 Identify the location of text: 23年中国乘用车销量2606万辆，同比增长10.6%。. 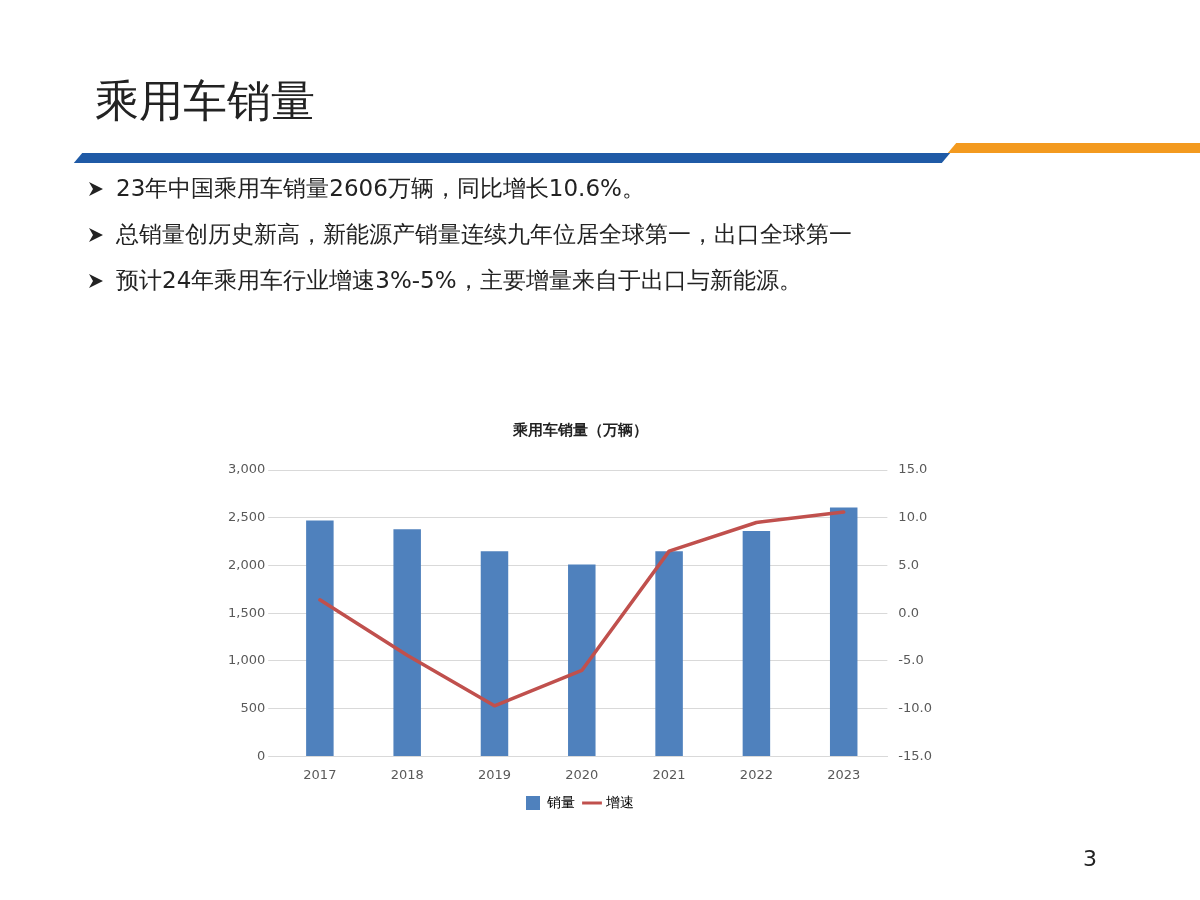
(380, 188).